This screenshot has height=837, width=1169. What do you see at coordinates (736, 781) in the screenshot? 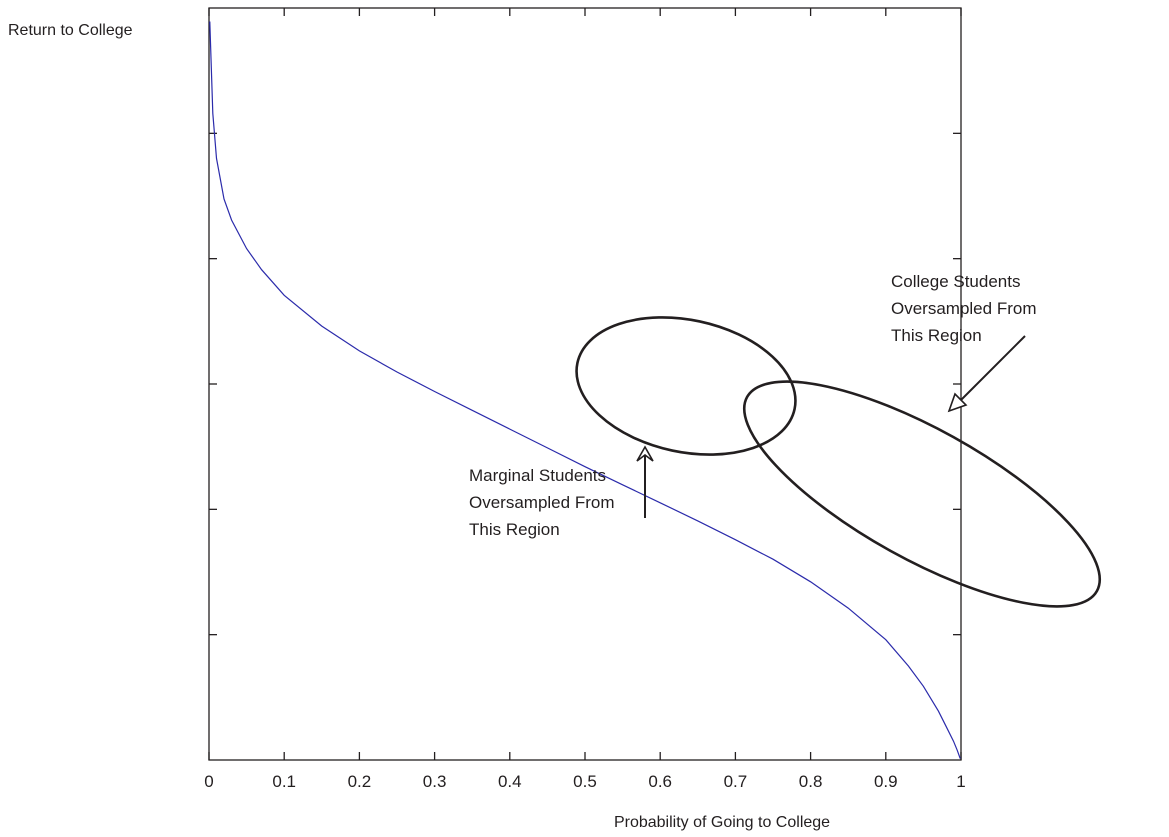
I see `x-tick-label: 0.7` at bounding box center [736, 781].